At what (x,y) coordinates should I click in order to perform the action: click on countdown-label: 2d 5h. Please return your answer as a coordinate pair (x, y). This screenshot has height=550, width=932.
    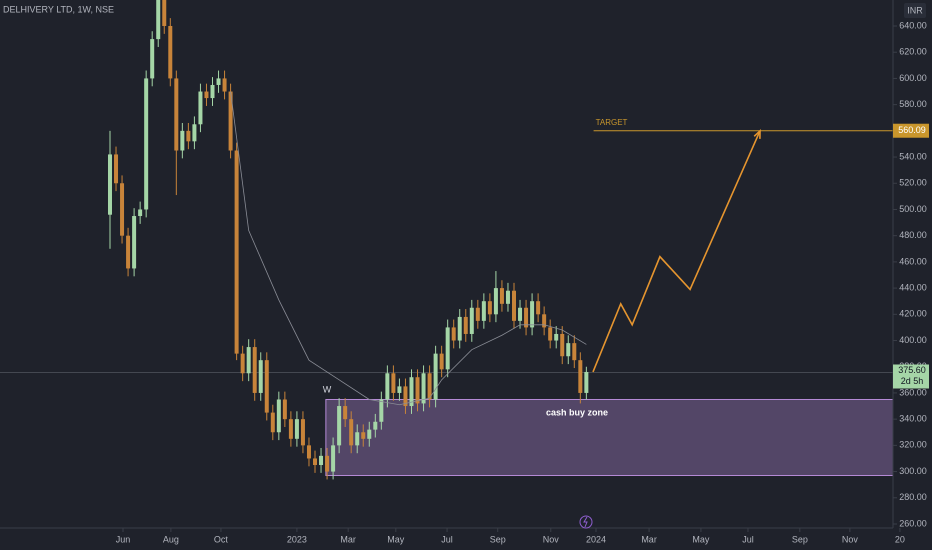
    Looking at the image, I should click on (912, 381).